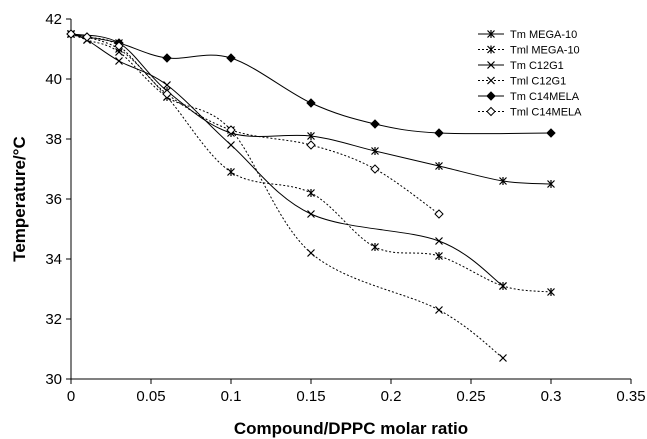 This screenshot has height=439, width=647. I want to click on y-tick-label: 34, so click(53, 259).